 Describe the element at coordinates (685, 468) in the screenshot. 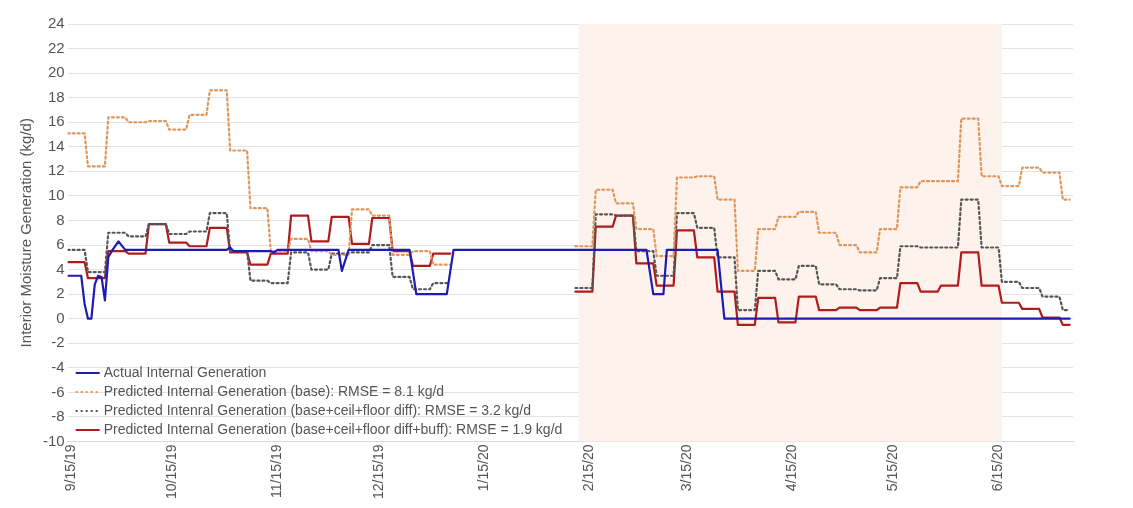

I see `x-tick-label: 3/15/20` at that location.